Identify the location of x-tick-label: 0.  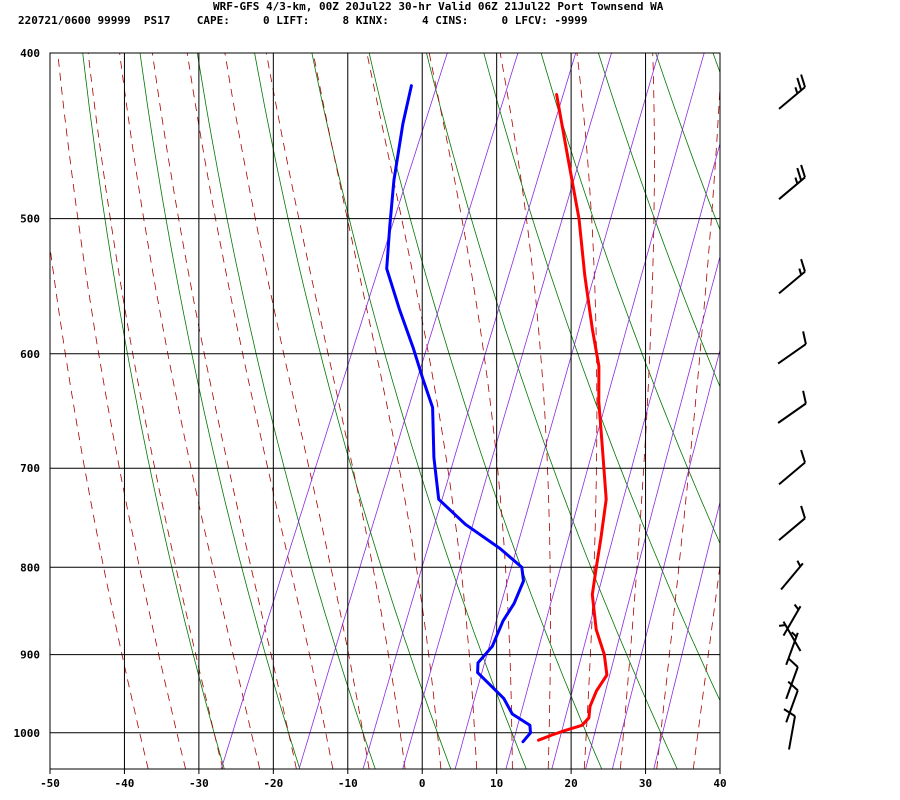
(422, 783).